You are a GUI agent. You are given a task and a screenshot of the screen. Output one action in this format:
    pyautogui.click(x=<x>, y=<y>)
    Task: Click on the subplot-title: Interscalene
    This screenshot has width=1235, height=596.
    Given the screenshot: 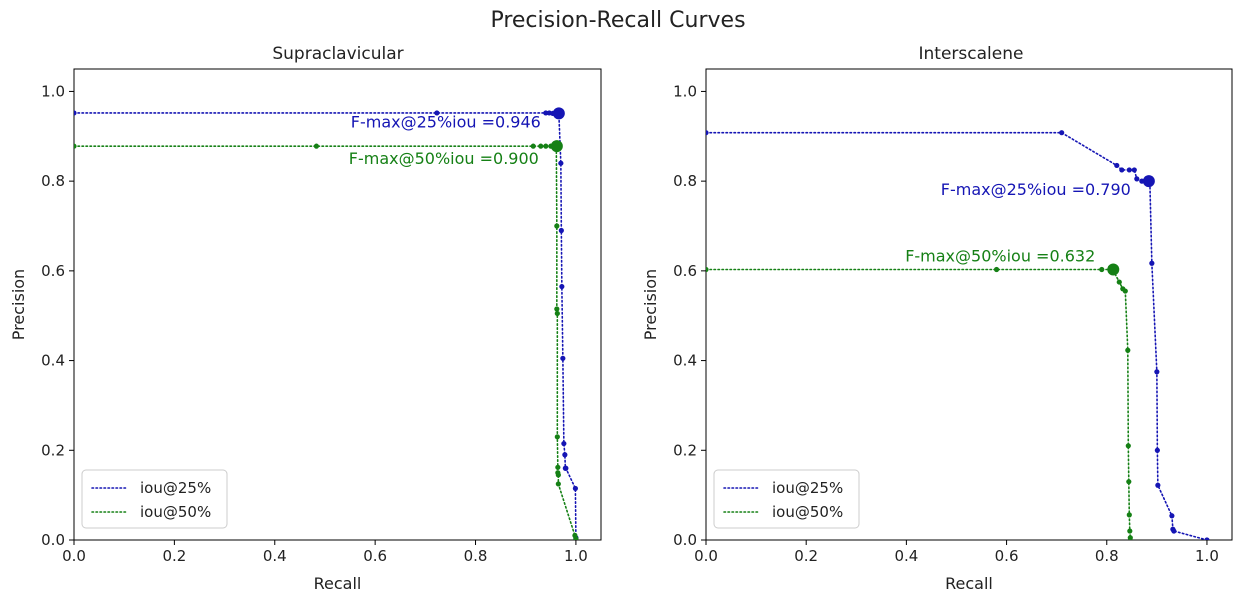 What is the action you would take?
    pyautogui.click(x=971, y=54)
    